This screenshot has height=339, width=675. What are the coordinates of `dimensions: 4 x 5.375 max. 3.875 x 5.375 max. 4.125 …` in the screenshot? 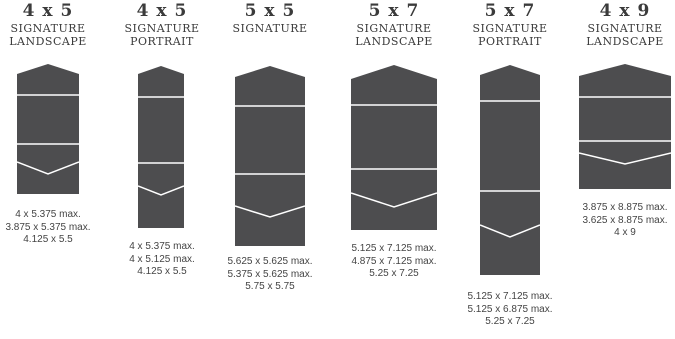 It's located at (48, 227).